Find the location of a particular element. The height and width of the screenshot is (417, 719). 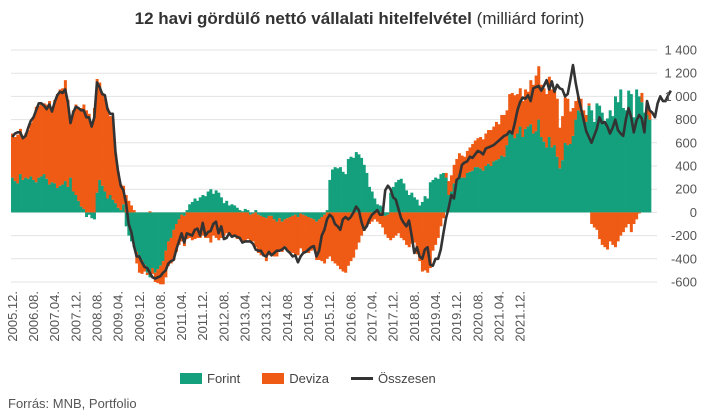

y-tick-label: -400 is located at coordinates (684, 258).